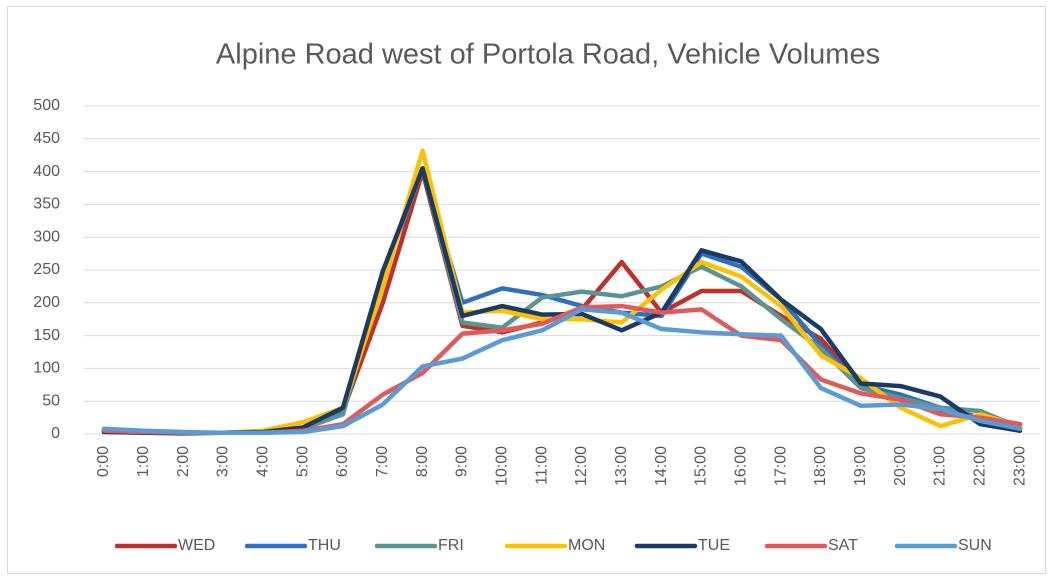 The width and height of the screenshot is (1053, 585). What do you see at coordinates (581, 466) in the screenshot?
I see `x-tick-label: 12:00` at bounding box center [581, 466].